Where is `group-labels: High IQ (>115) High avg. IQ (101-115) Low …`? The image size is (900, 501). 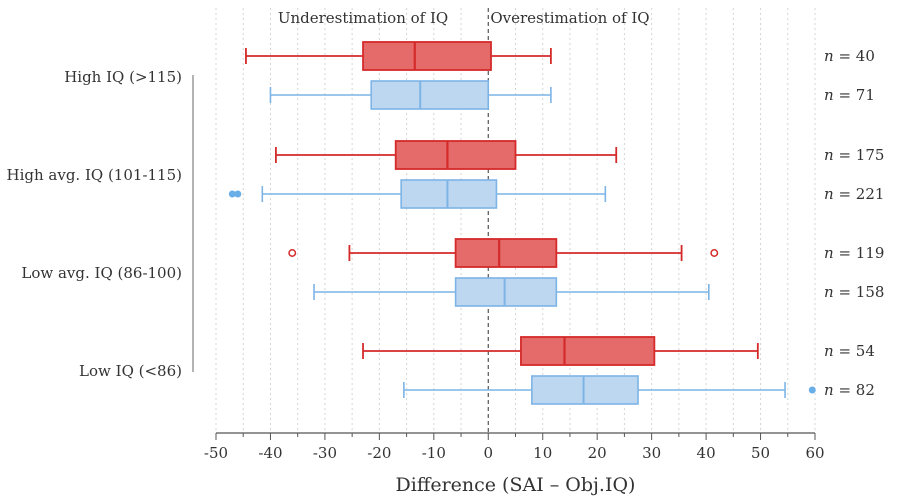
group-labels: High IQ (>115) High avg. IQ (101-115) Low … is located at coordinates (95, 224).